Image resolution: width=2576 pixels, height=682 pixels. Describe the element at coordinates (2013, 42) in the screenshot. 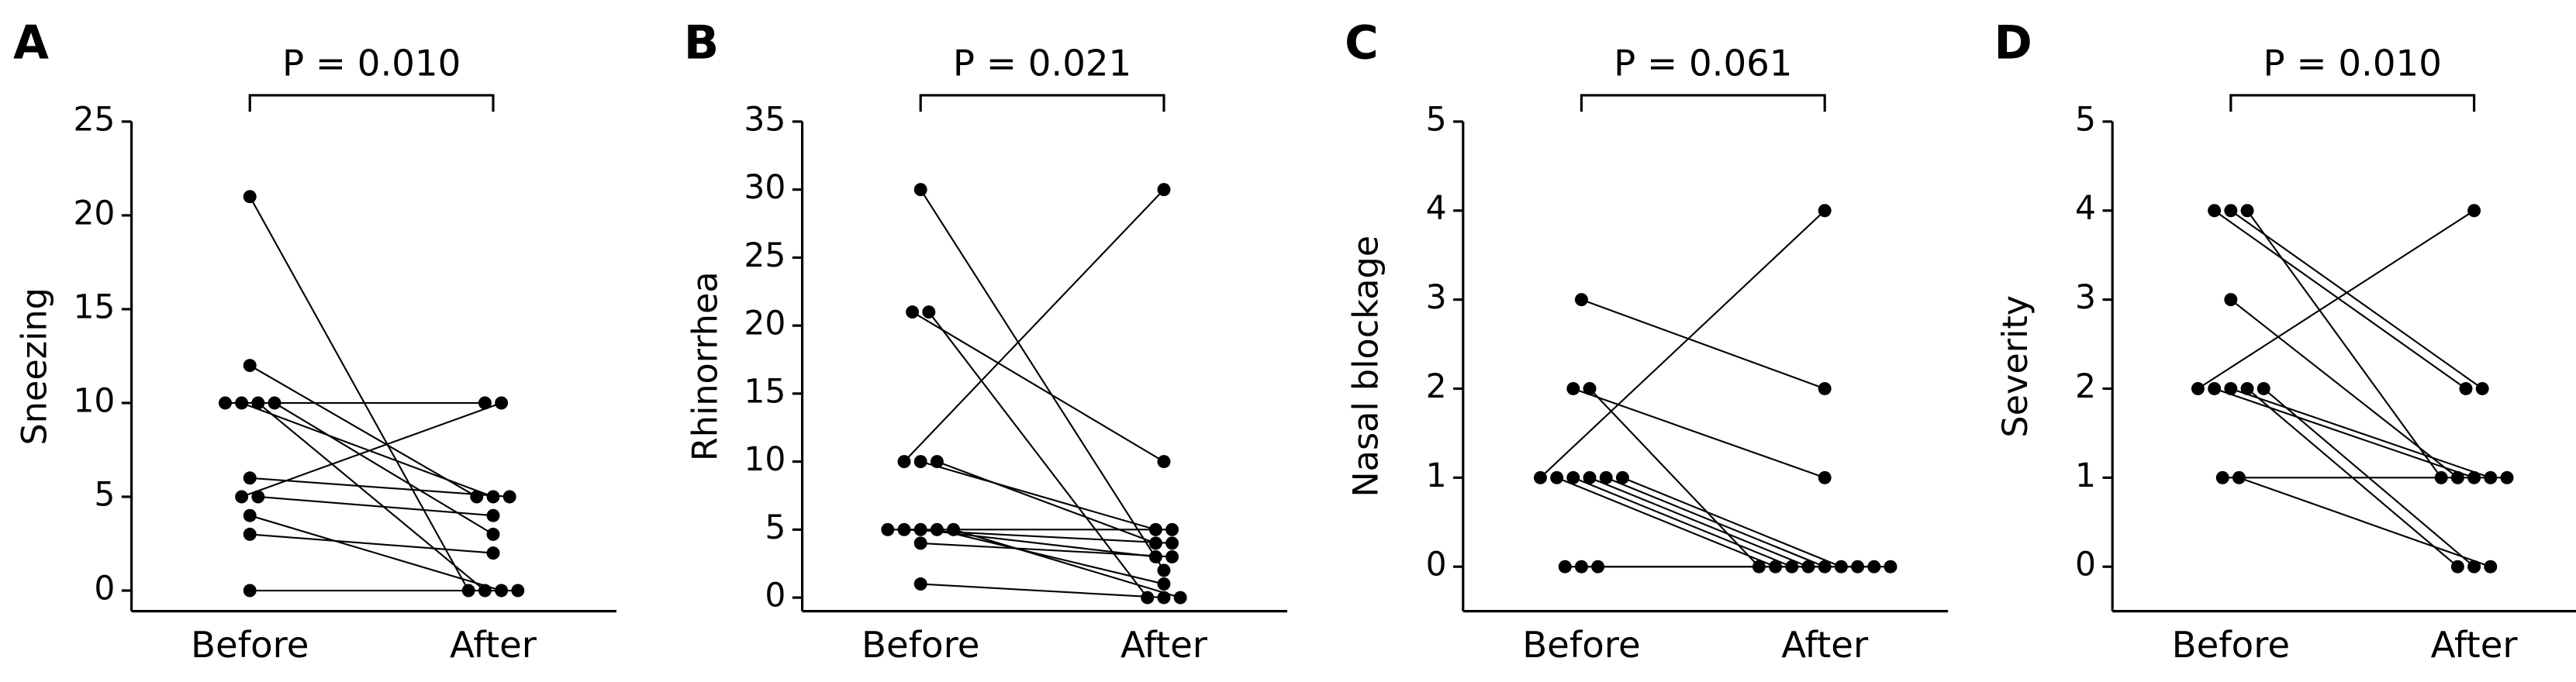

I see `panel-letter: D` at that location.